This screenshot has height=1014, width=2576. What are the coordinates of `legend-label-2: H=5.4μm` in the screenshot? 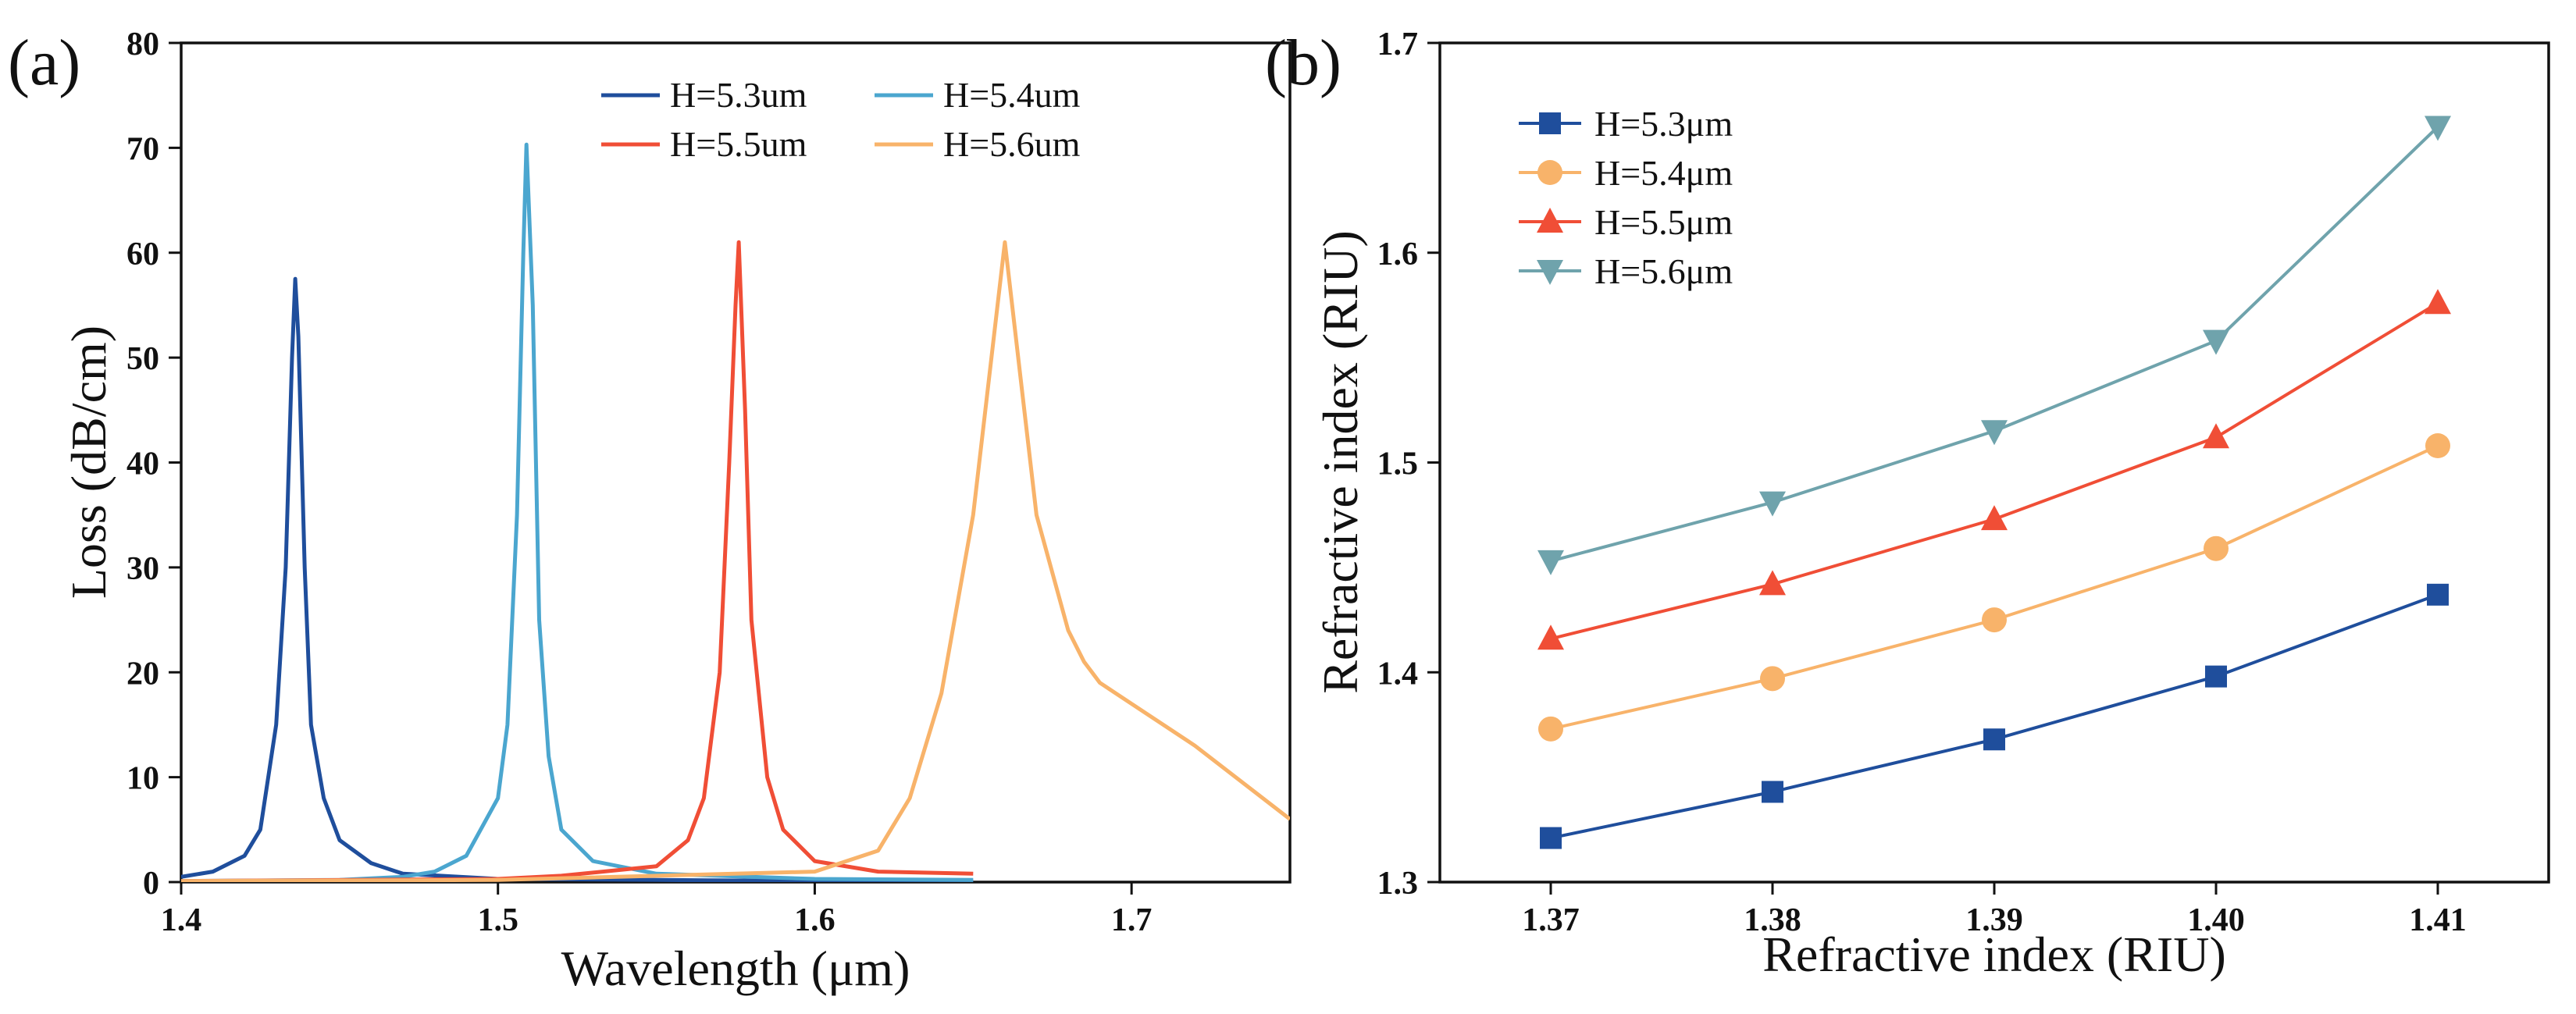 It's located at (1663, 173).